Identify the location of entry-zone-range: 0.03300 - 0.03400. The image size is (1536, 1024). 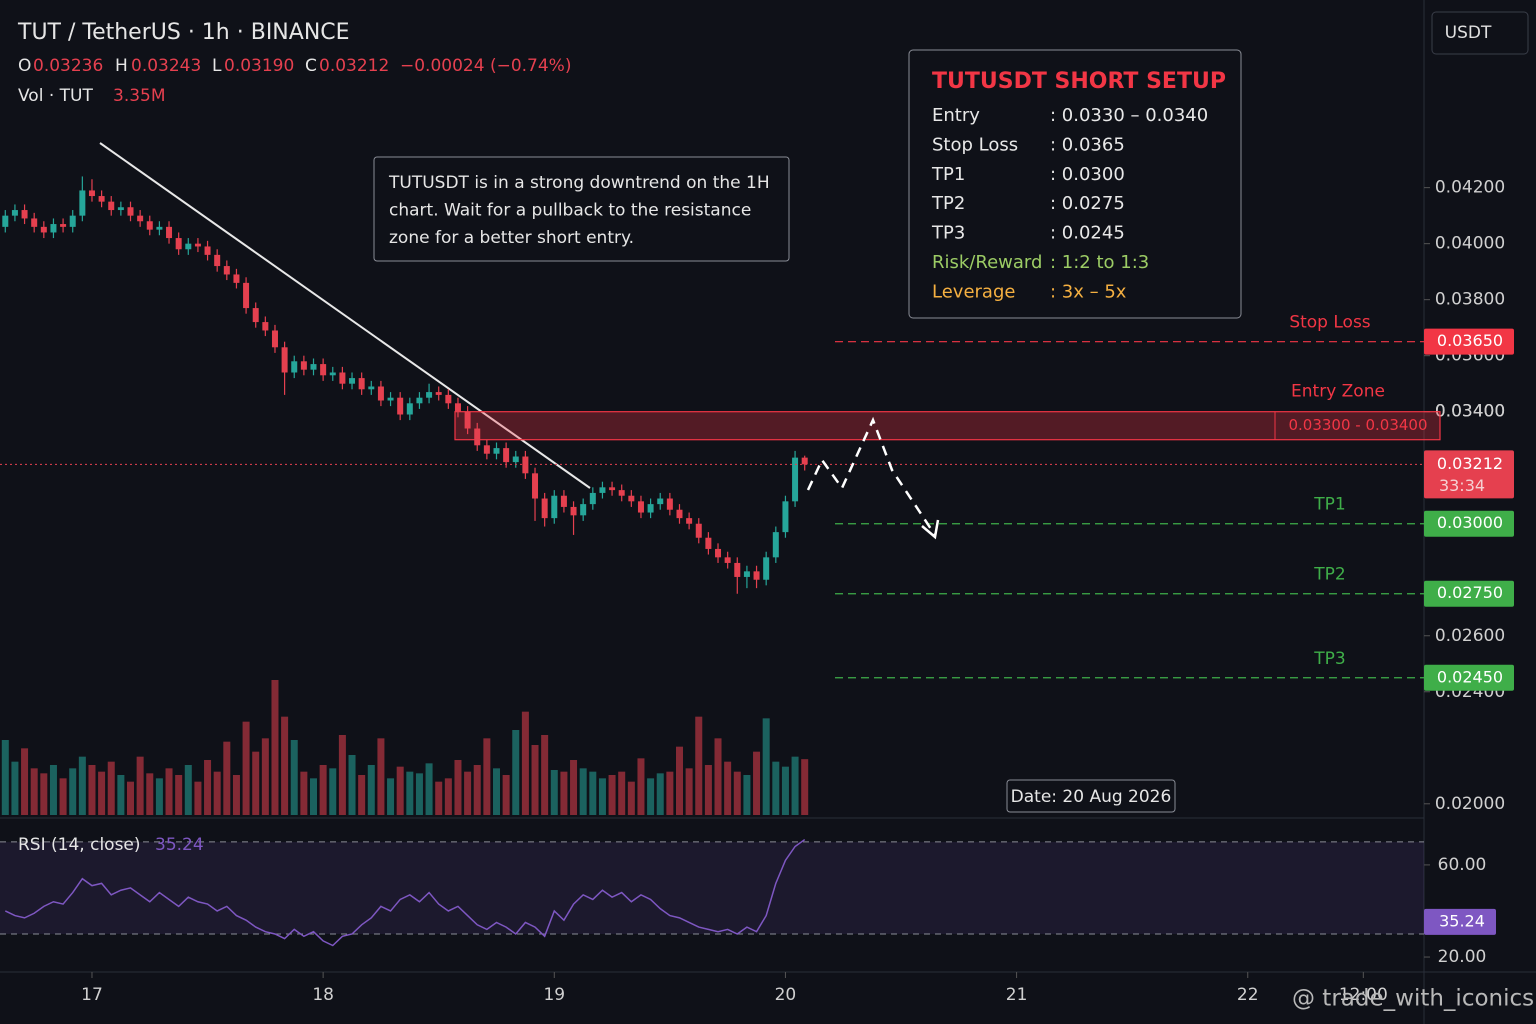
(1357, 425).